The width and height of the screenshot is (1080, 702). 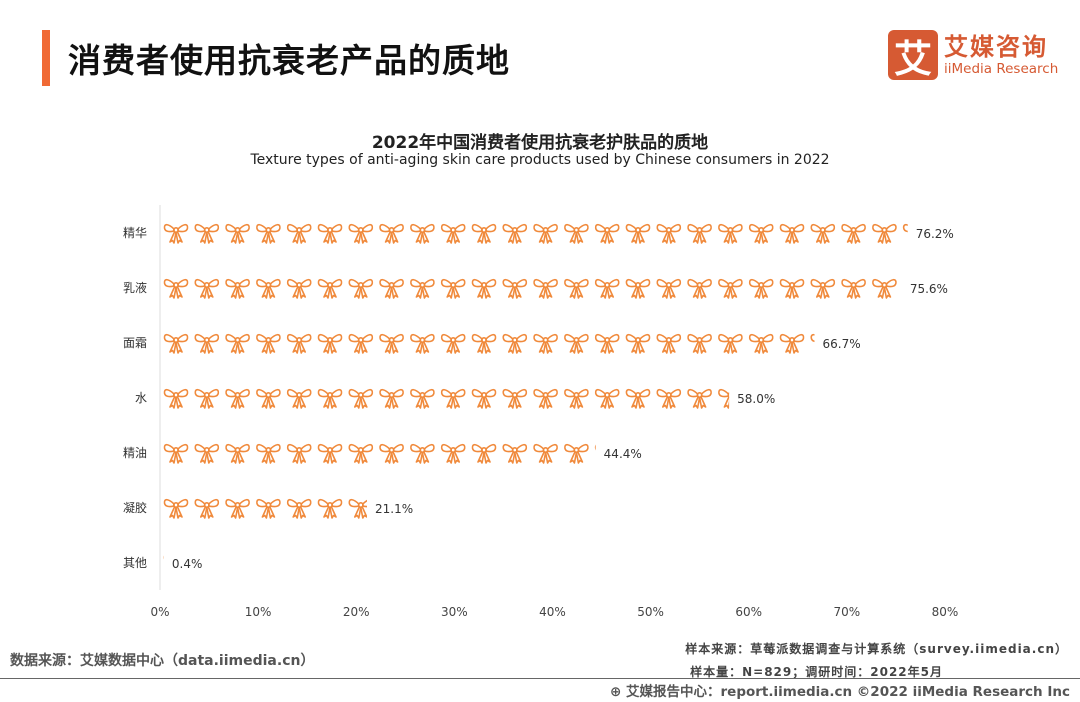 What do you see at coordinates (1001, 69) in the screenshot?
I see `logo-en: iiMedia Research` at bounding box center [1001, 69].